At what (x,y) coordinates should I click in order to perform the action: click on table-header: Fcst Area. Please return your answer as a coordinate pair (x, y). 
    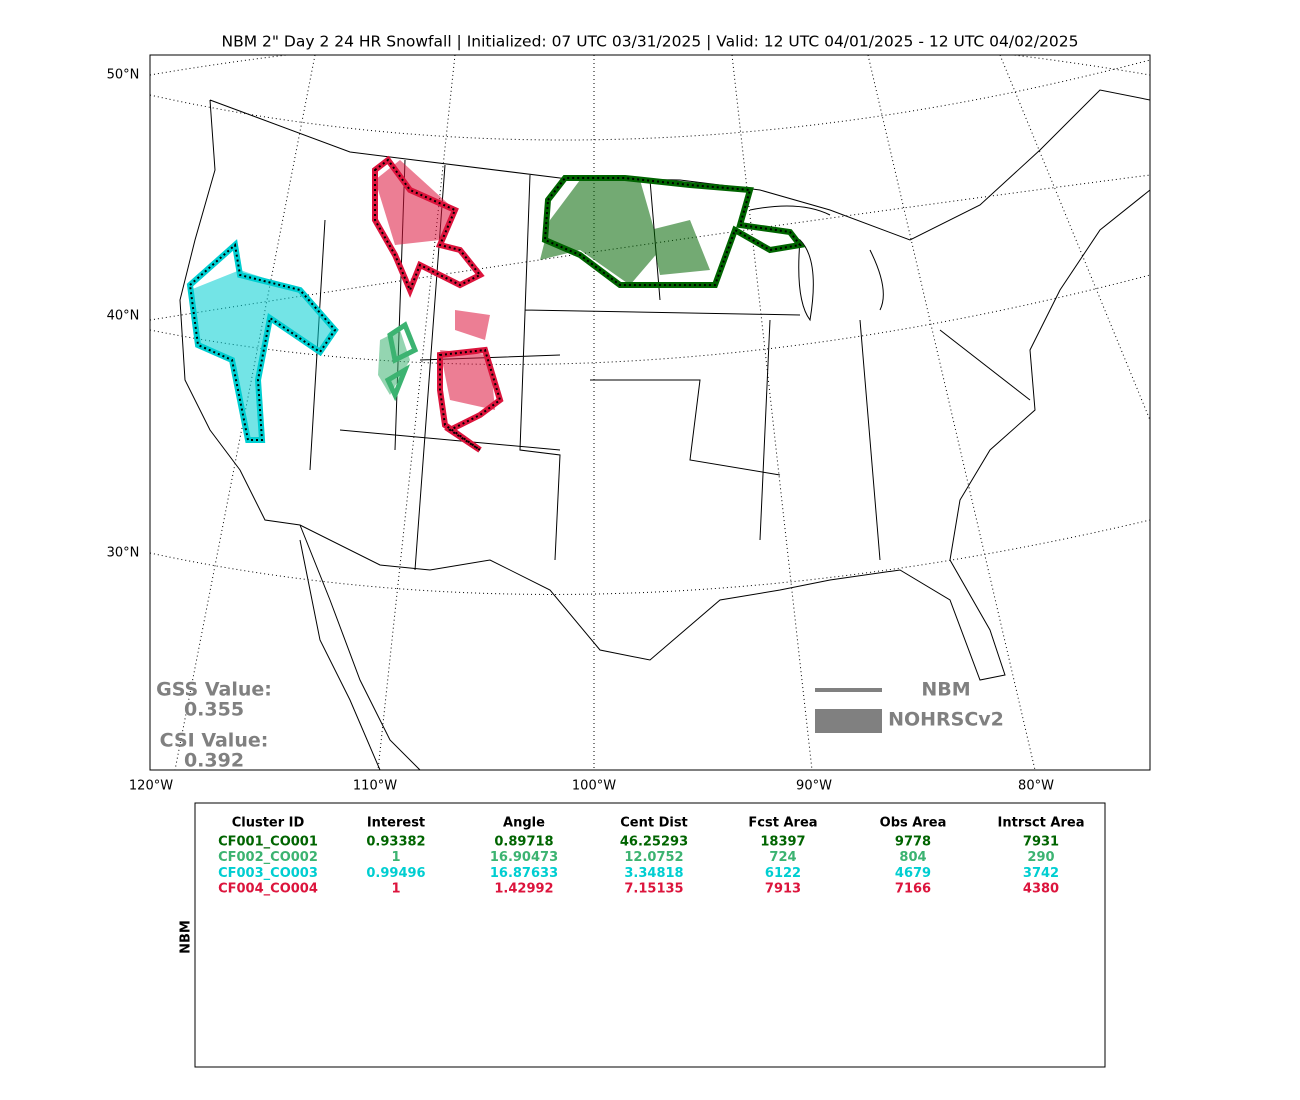
    Looking at the image, I should click on (782, 823).